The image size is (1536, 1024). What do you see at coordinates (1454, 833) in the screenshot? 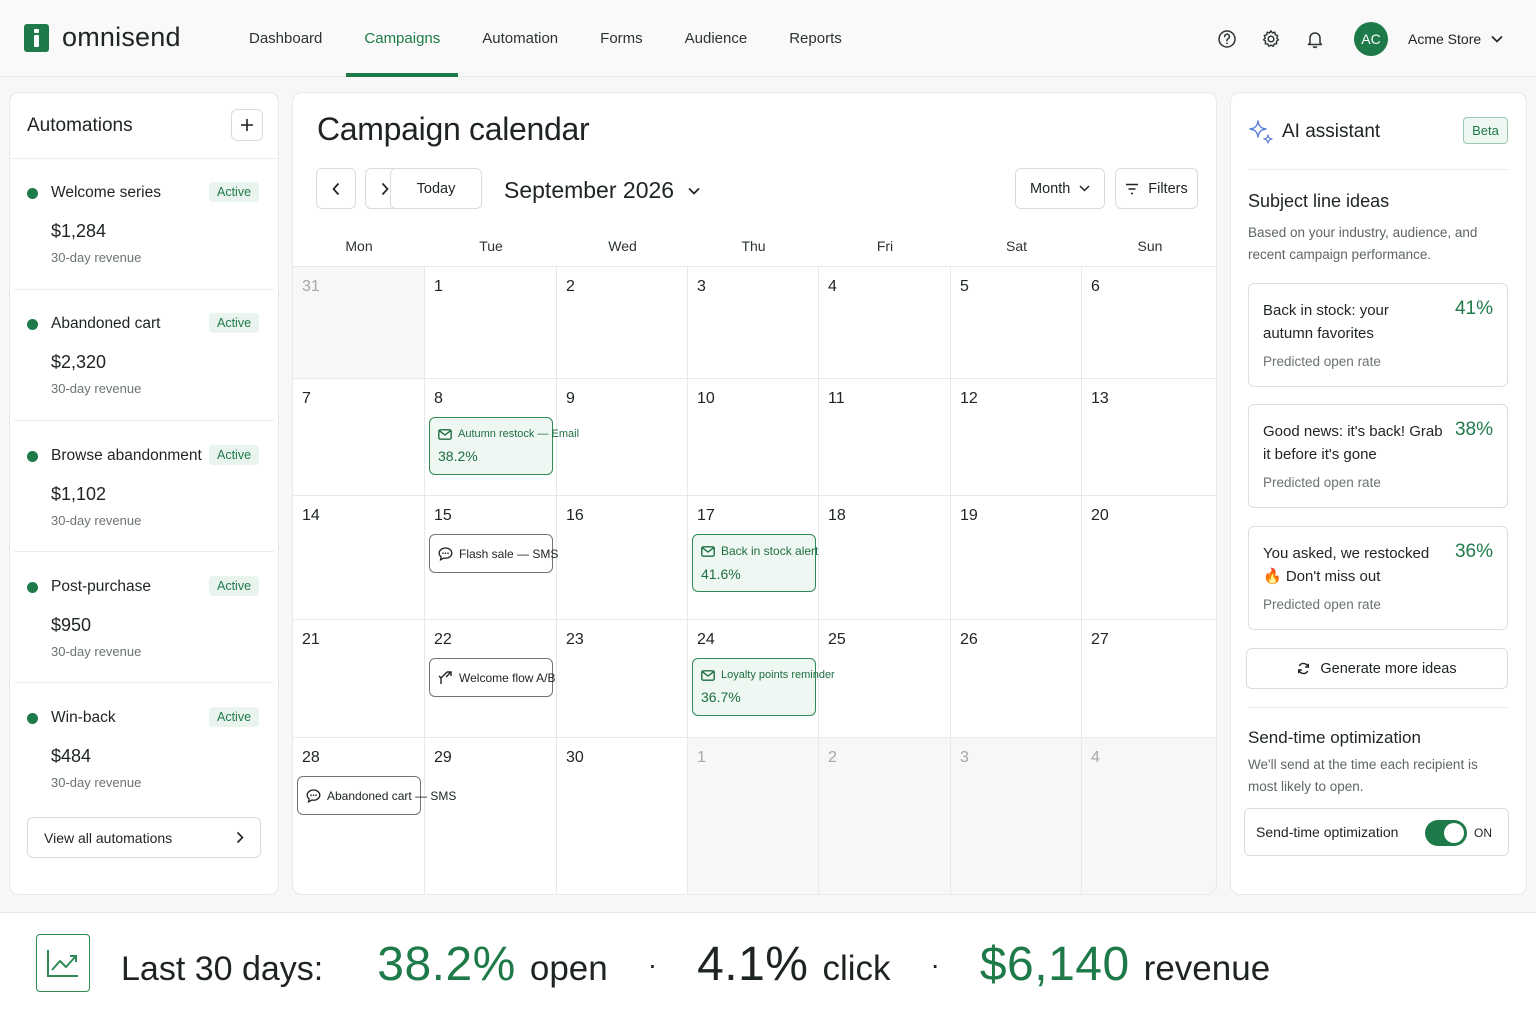
I see `toggle-knob` at bounding box center [1454, 833].